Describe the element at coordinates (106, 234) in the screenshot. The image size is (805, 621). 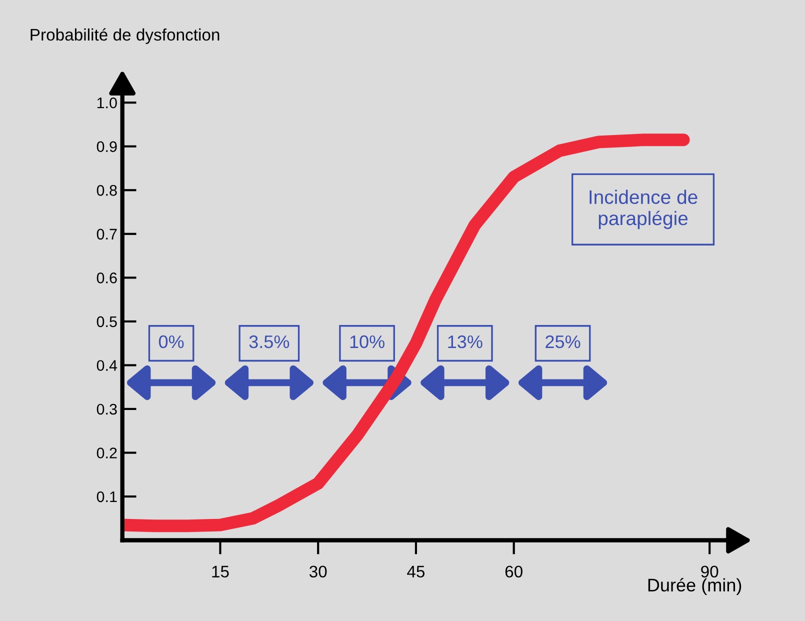
I see `y-tick-label: 0.7` at that location.